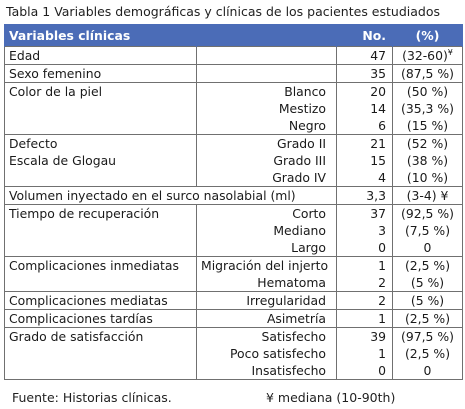 This screenshot has width=465, height=409. I want to click on row-sub: Asimetría, so click(266, 318).